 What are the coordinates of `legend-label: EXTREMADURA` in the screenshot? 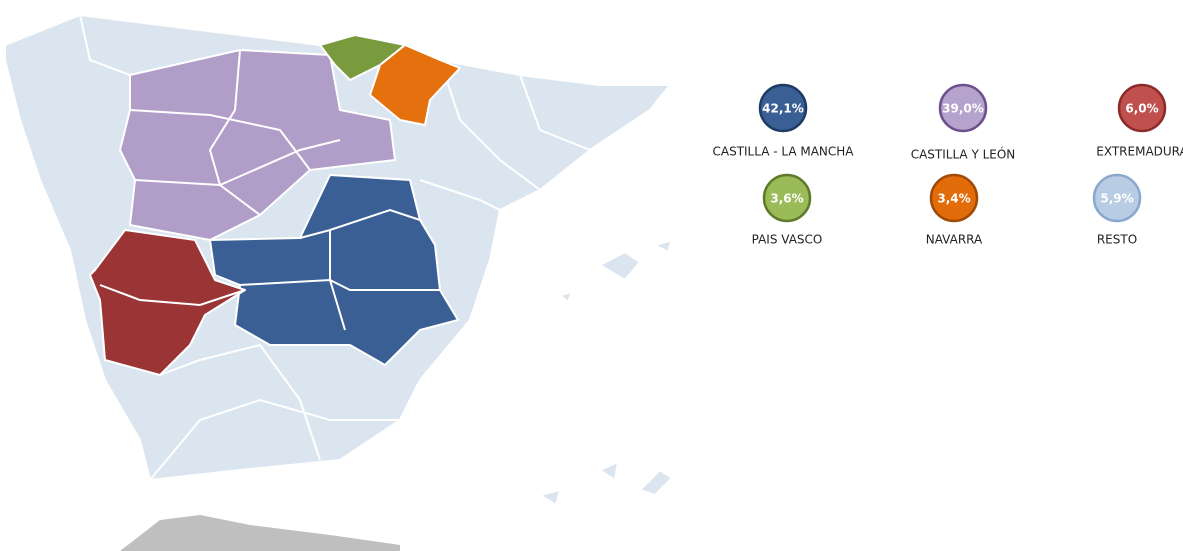 It's located at (1139, 152).